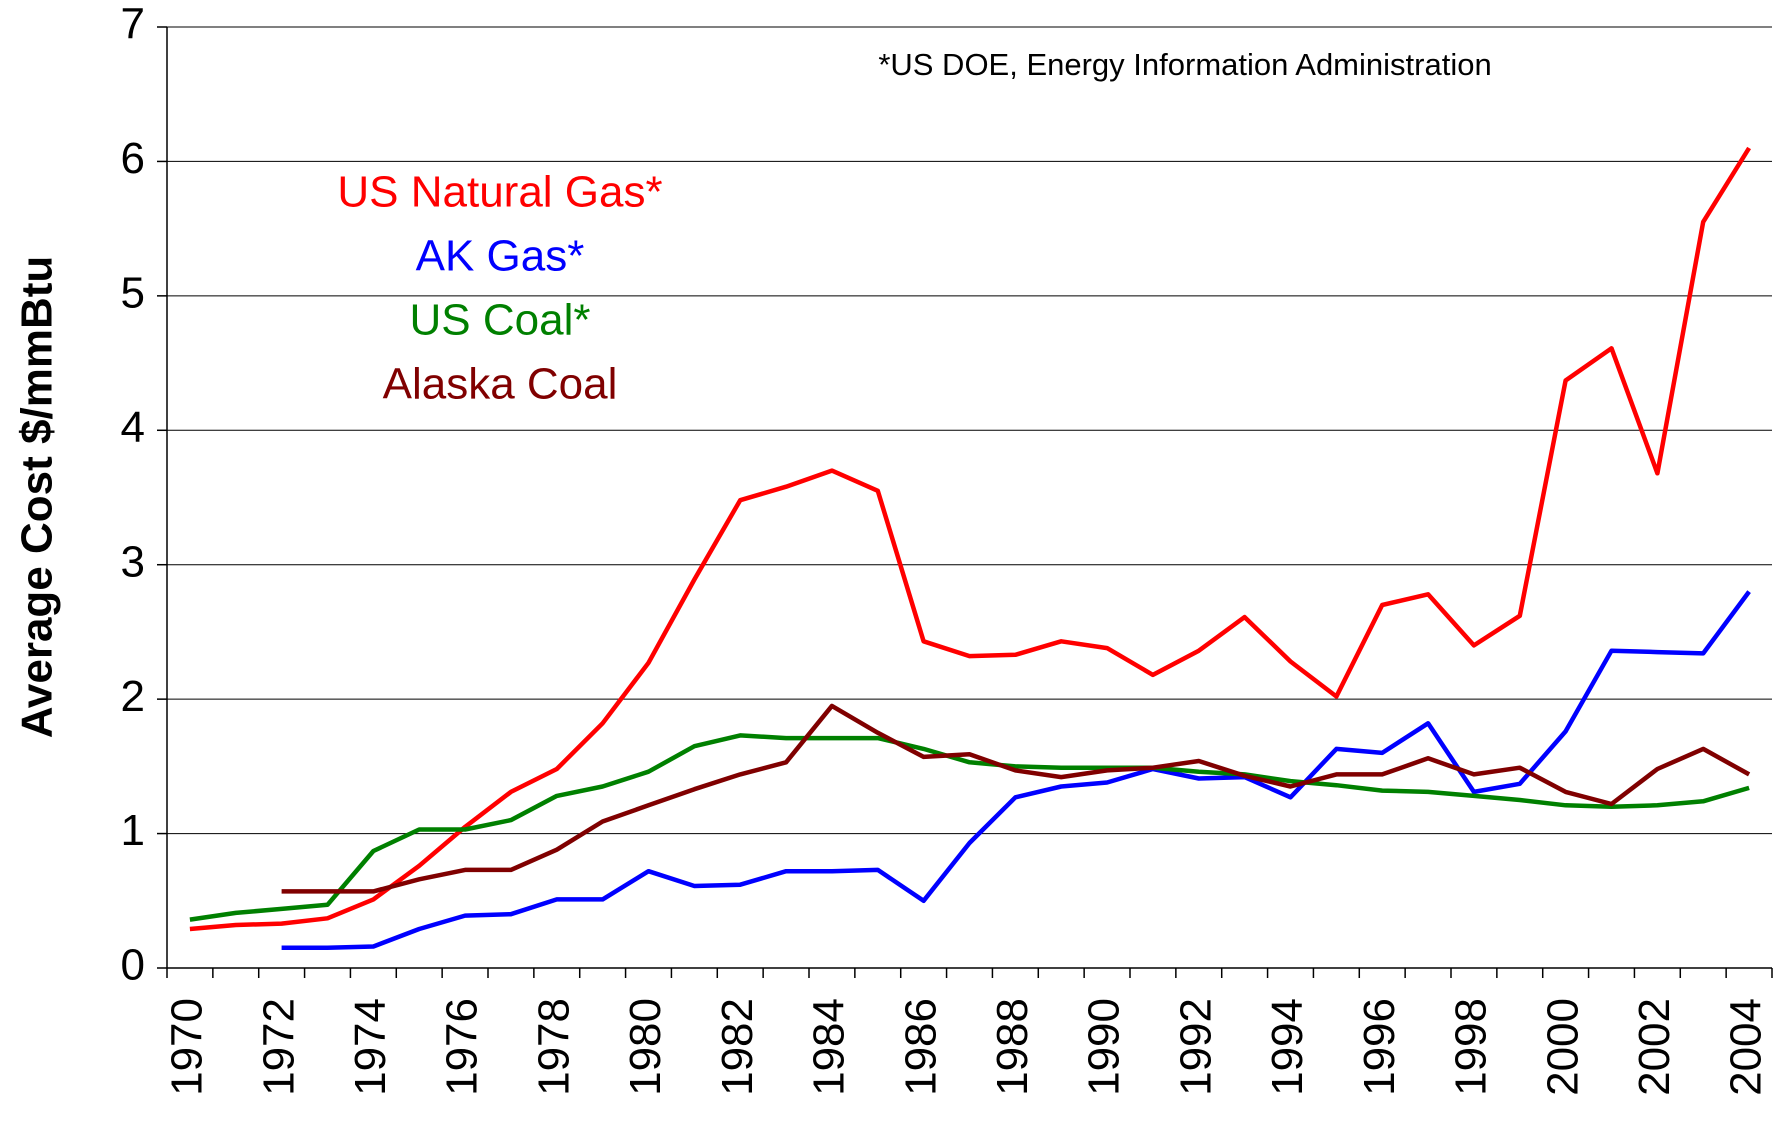 This screenshot has width=1781, height=1132. What do you see at coordinates (37, 497) in the screenshot?
I see `y-axis-title: Average Cost $/mmBtu` at bounding box center [37, 497].